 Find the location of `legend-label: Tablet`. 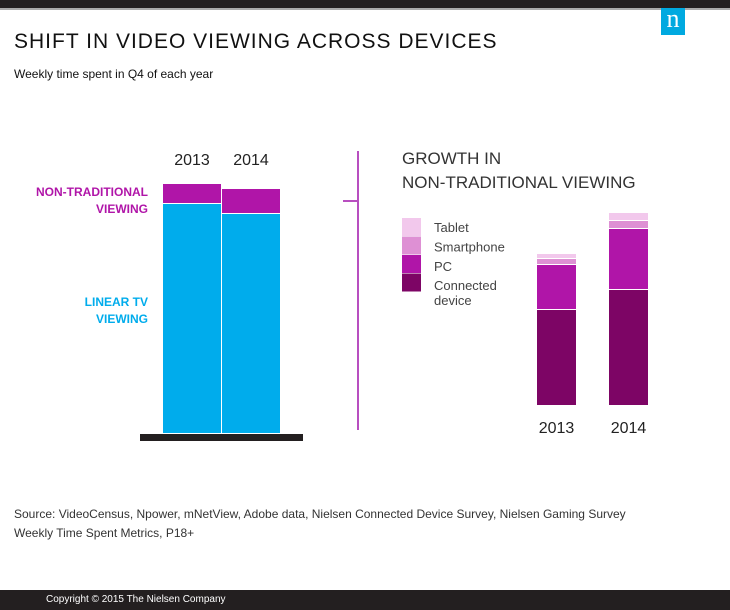

legend-label: Tablet is located at coordinates (451, 227).